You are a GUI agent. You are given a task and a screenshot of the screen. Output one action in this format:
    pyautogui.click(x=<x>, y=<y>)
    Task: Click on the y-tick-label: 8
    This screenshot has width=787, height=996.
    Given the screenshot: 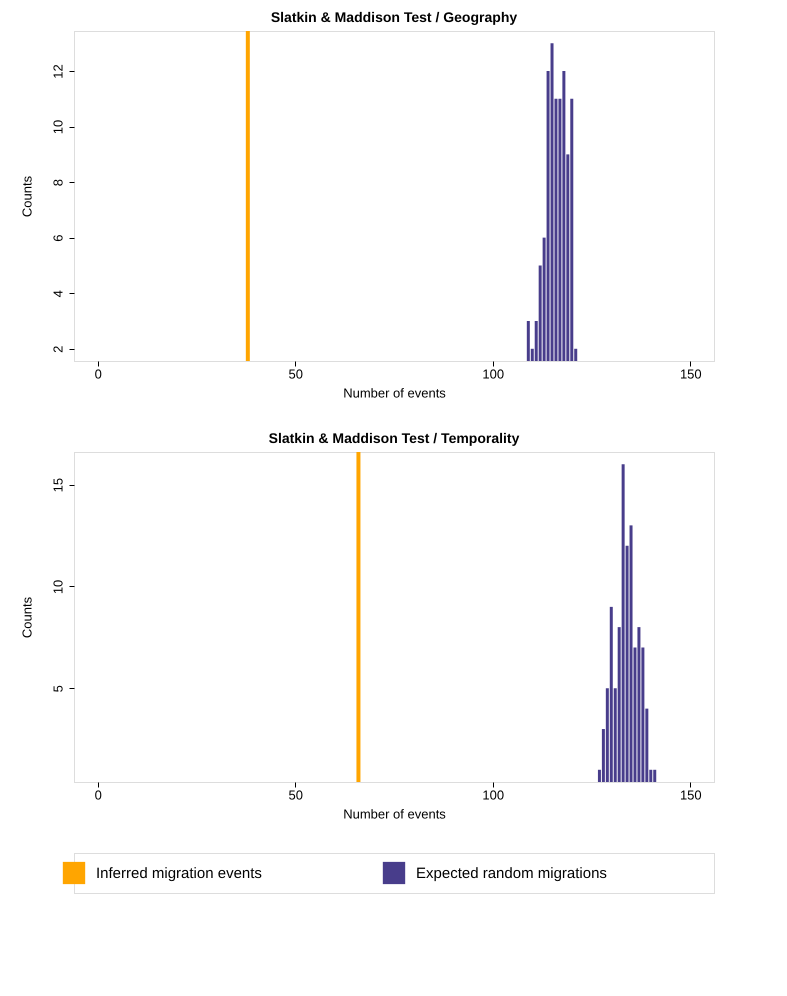 What is the action you would take?
    pyautogui.click(x=58, y=182)
    